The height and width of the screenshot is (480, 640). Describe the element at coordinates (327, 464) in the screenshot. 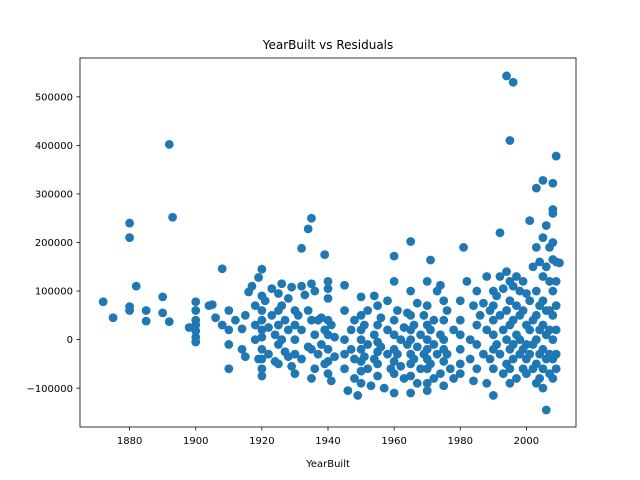

I see `x-axis-label: YearBuilt` at that location.